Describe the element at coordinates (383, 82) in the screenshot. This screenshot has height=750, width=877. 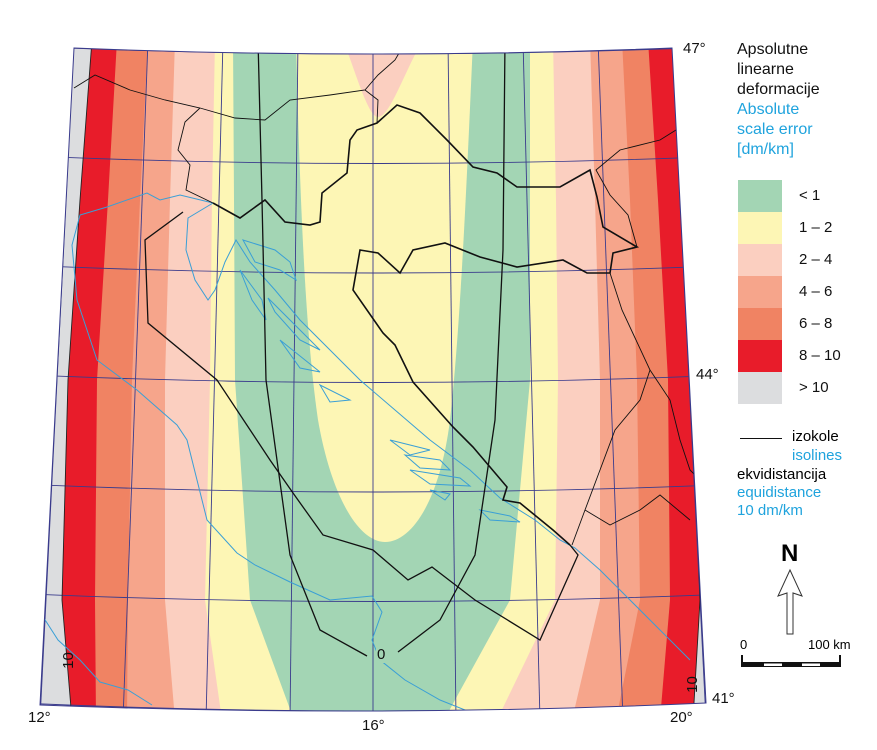
I see `band-2-4-inner` at that location.